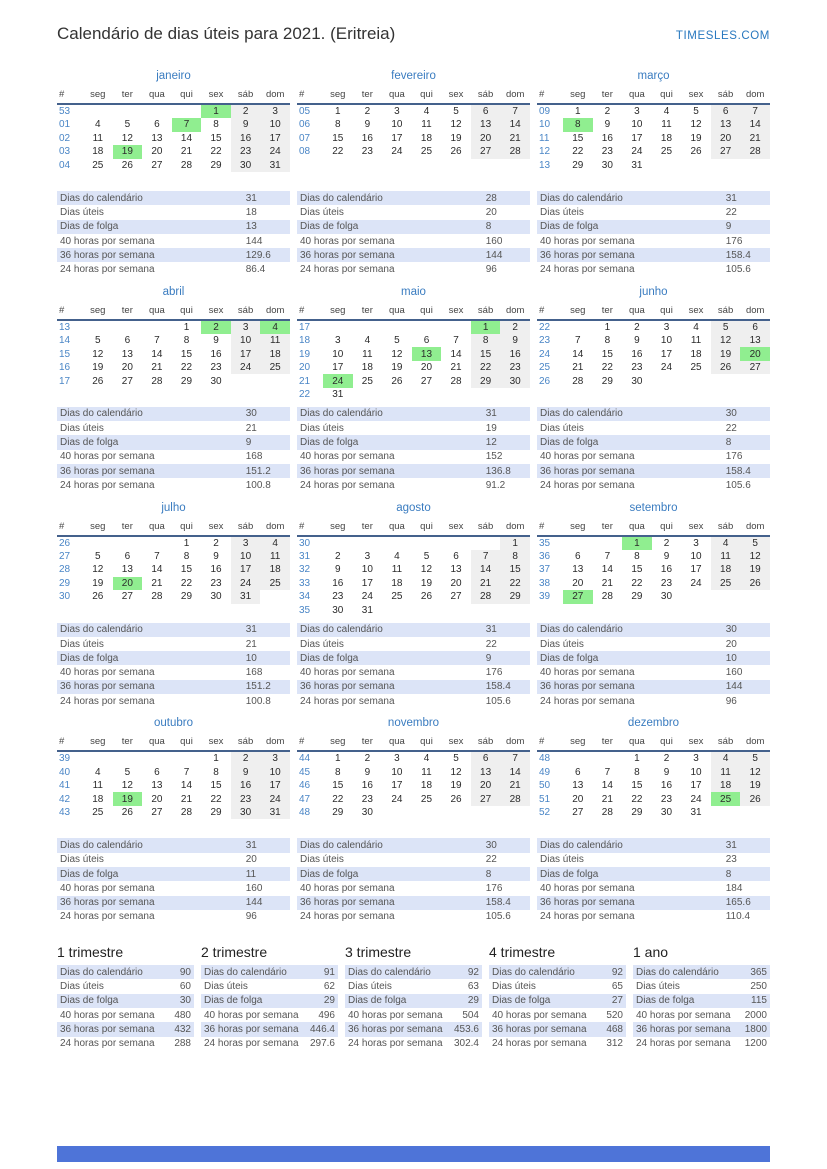 The image size is (827, 1169). Describe the element at coordinates (245, 743) in the screenshot. I see `weekday-header: sáb` at that location.